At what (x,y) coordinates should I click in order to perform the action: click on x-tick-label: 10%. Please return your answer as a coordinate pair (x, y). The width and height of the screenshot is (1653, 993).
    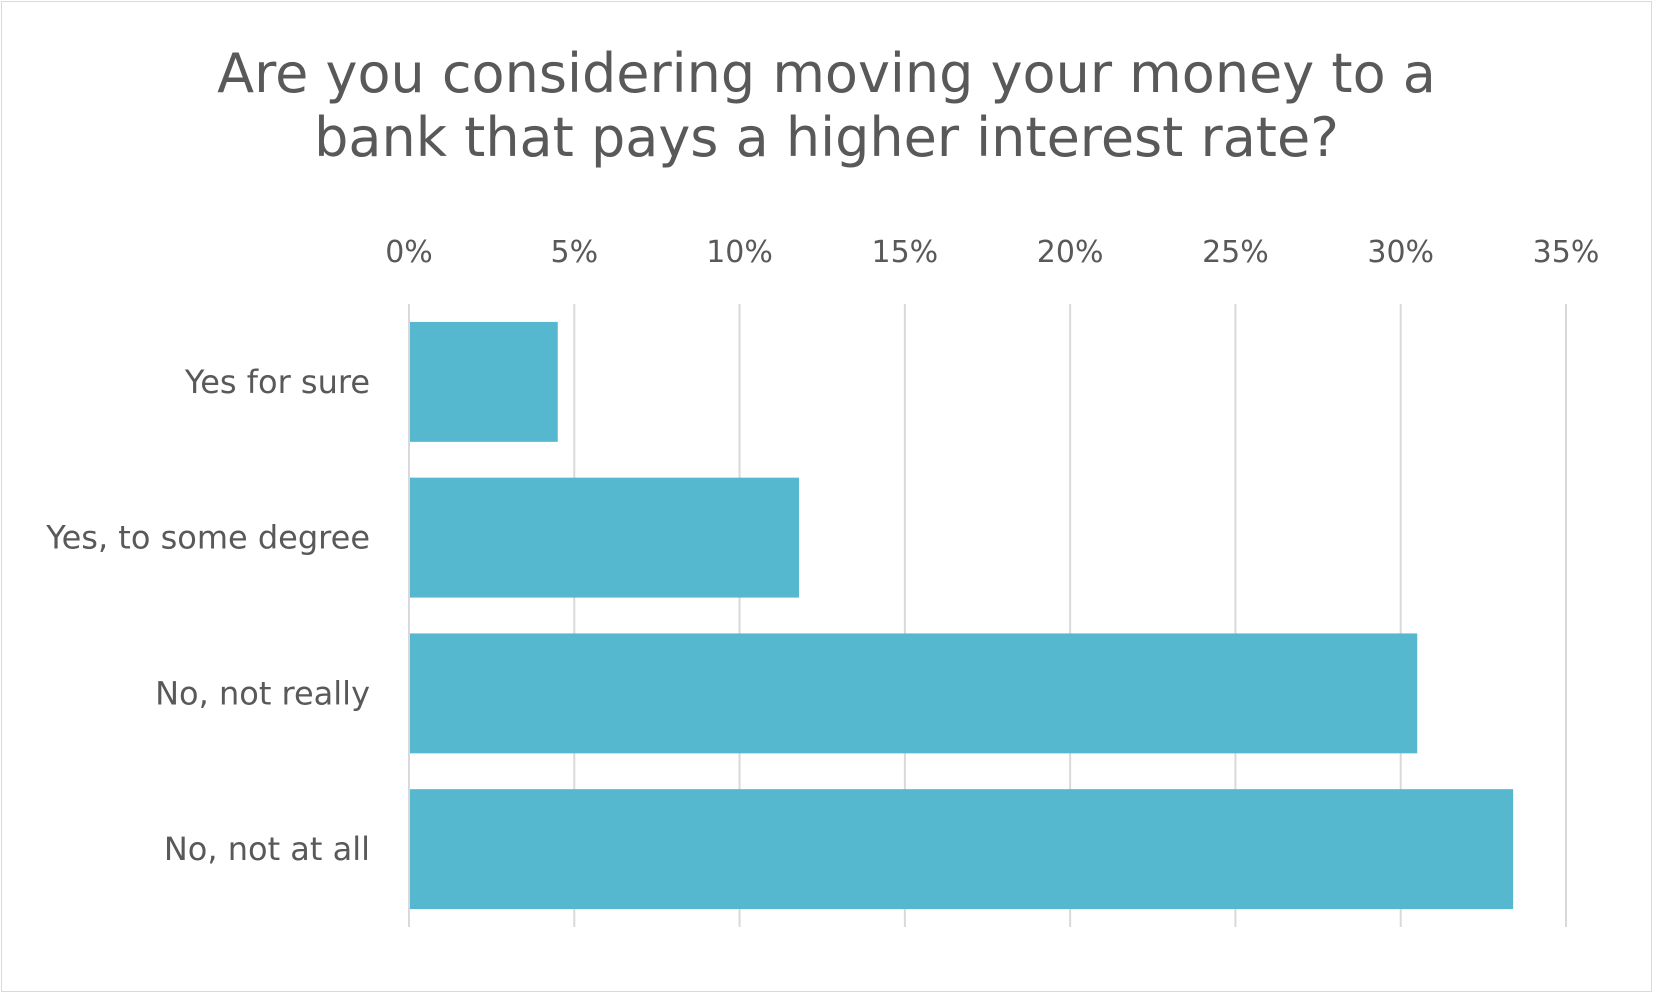
    Looking at the image, I should click on (739, 252).